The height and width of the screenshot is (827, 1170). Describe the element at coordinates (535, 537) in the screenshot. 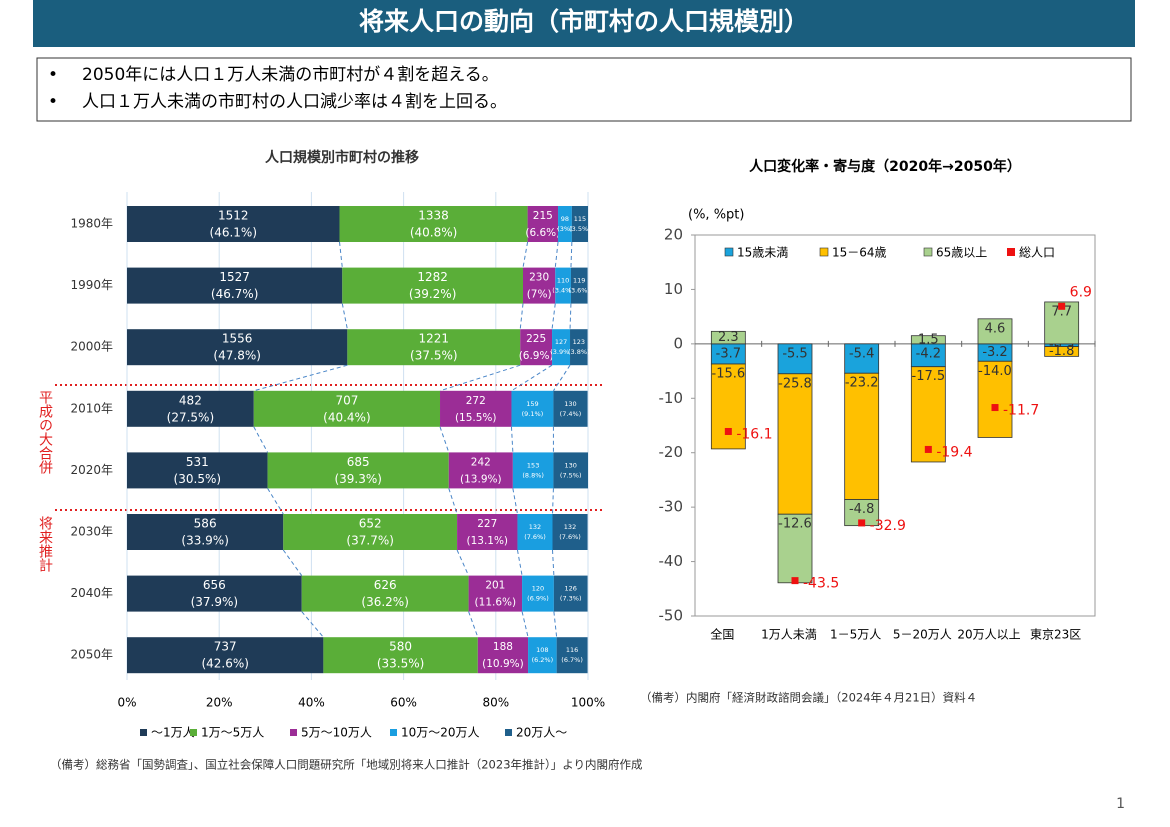

I see `data-label: (7.6%)` at that location.